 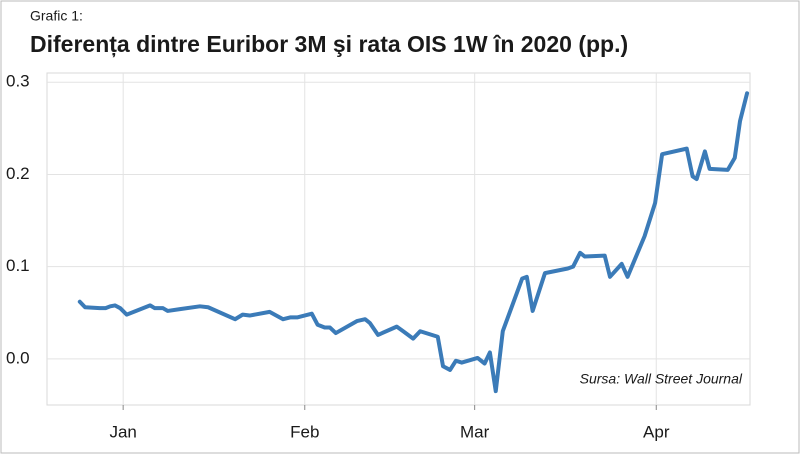 I want to click on y-tick-label: 0.0, so click(x=18, y=357).